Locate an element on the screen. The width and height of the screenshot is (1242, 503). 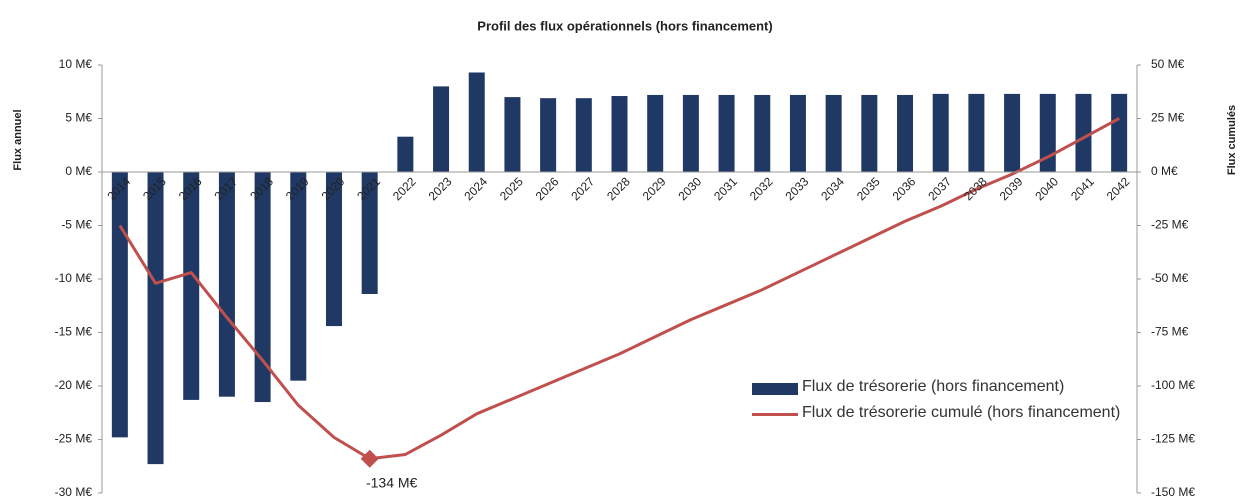
x-tick-label: 2041 is located at coordinates (1082, 188).